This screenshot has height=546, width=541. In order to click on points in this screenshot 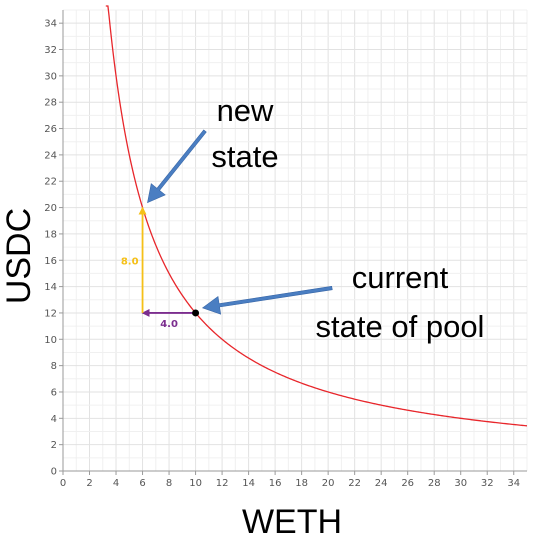, I will do `click(196, 313)`.